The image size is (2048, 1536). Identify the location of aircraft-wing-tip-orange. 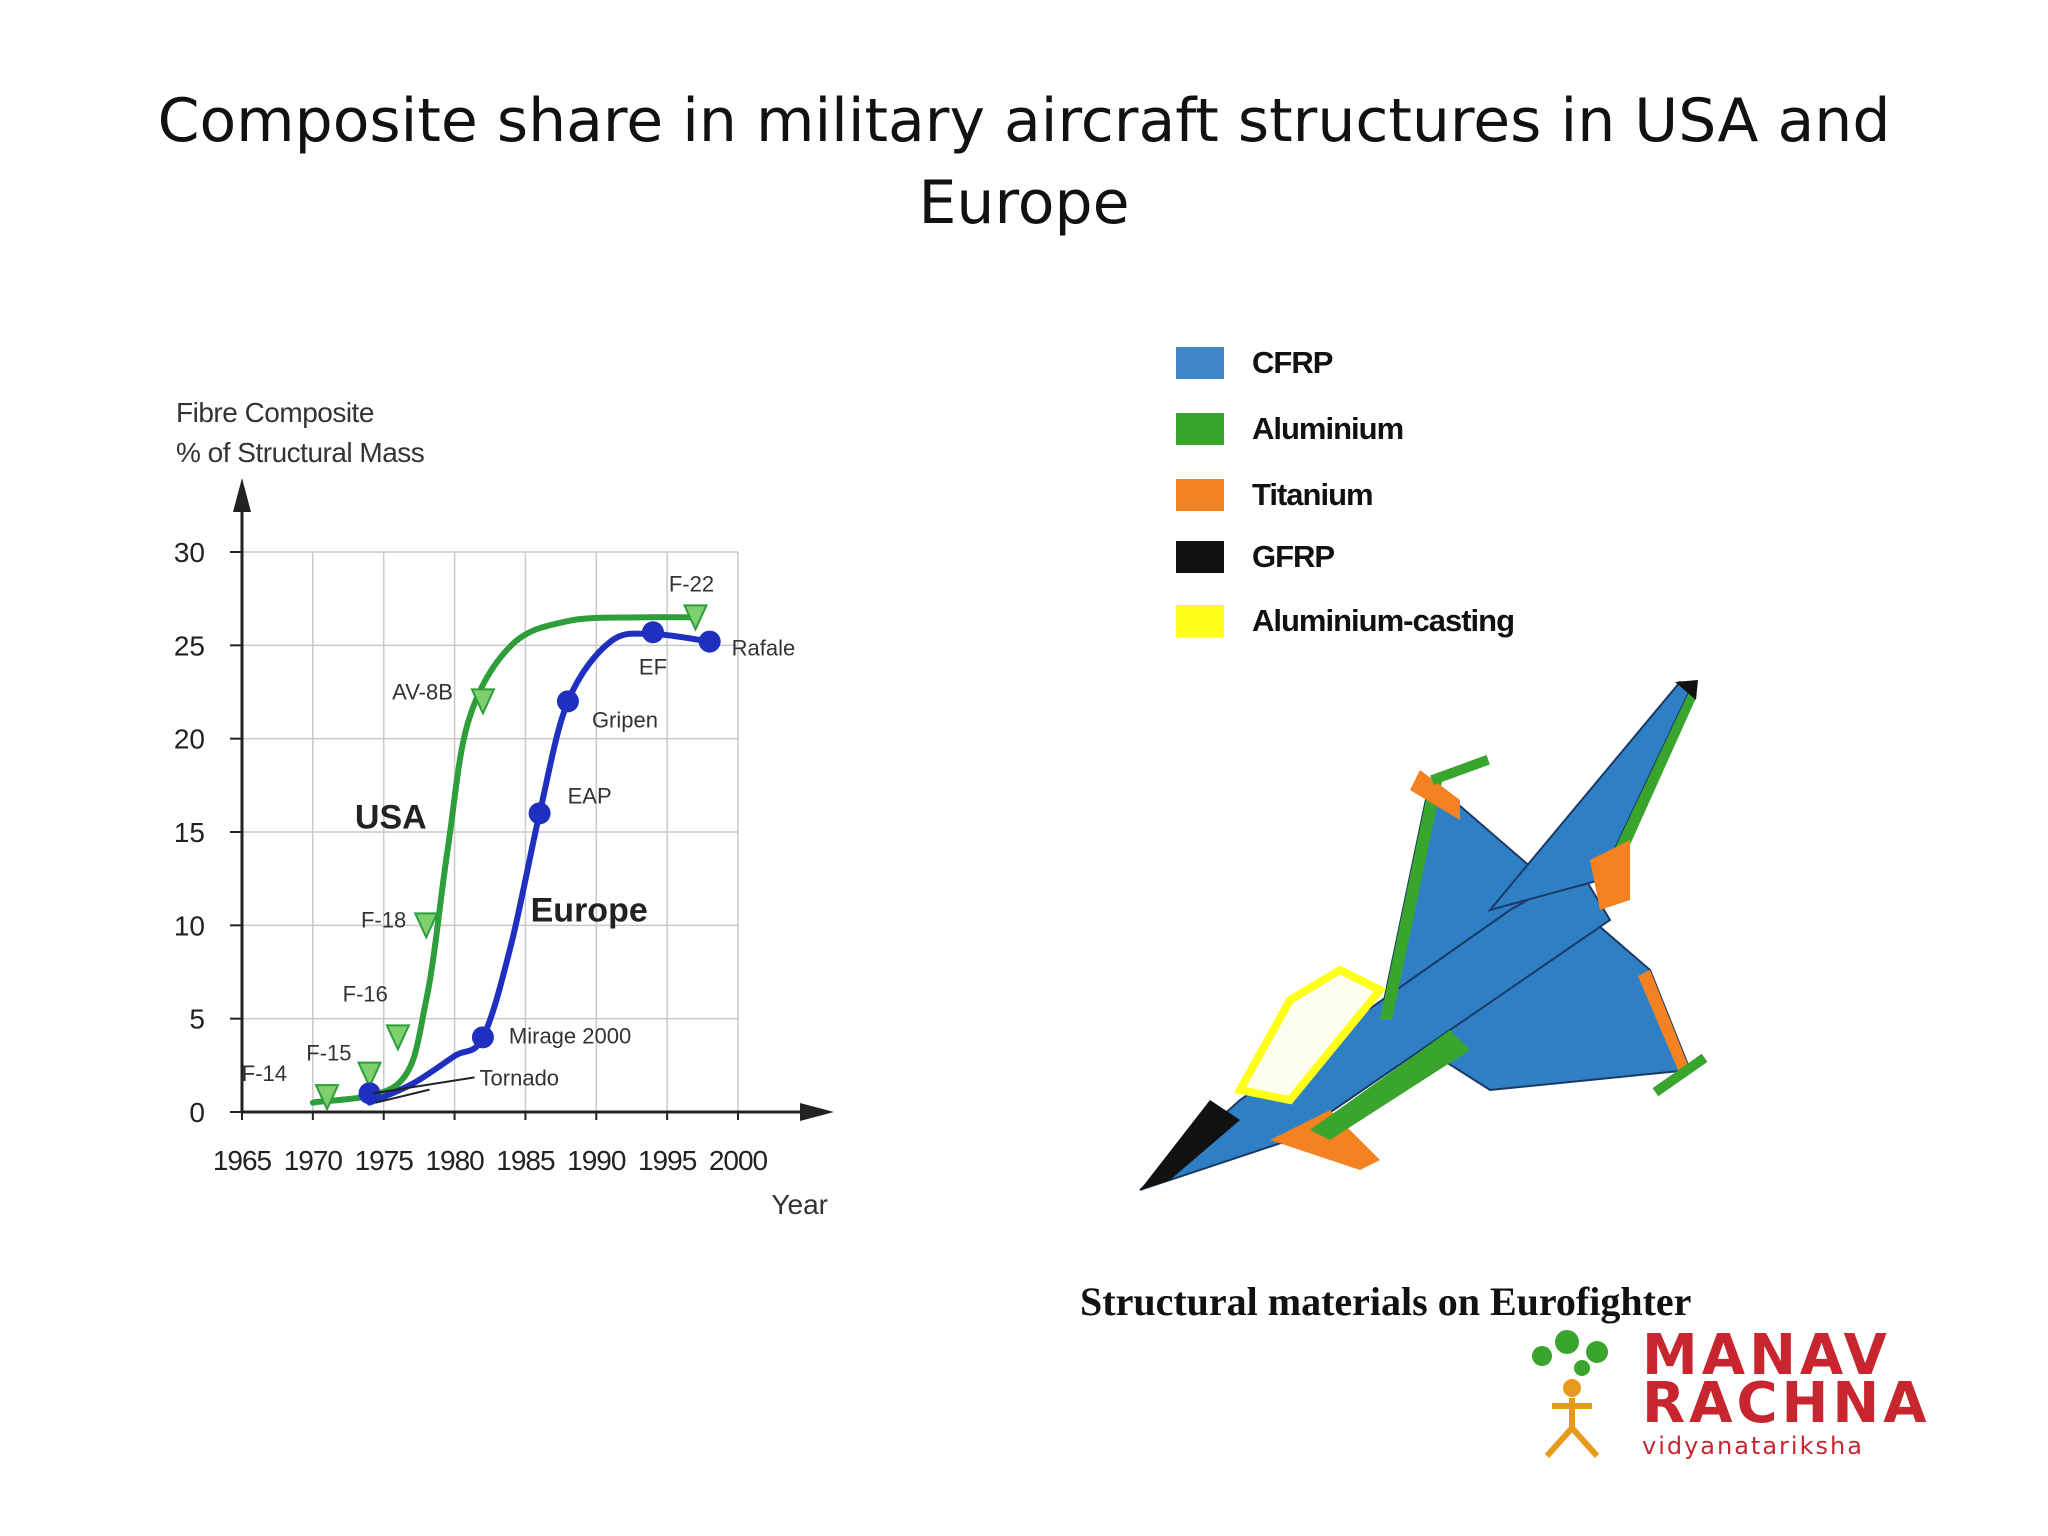
(1664, 1020).